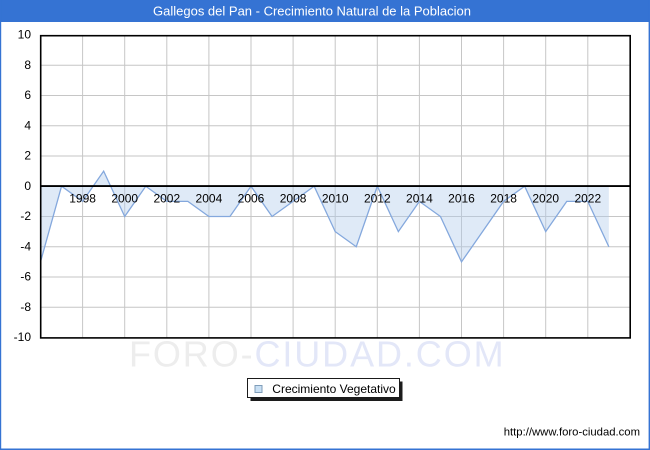 The image size is (650, 450). What do you see at coordinates (27, 156) in the screenshot?
I see `svg-text: 2` at bounding box center [27, 156].